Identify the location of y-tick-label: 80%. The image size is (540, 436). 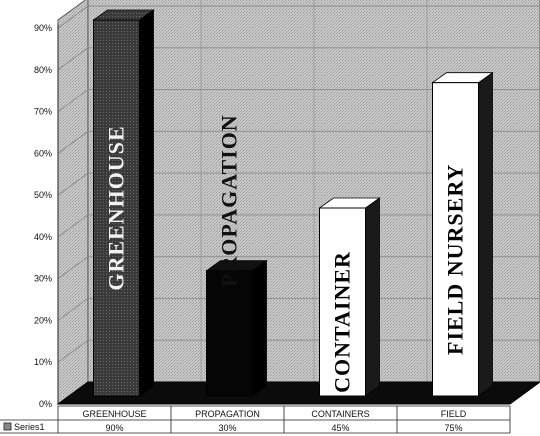
(43, 70).